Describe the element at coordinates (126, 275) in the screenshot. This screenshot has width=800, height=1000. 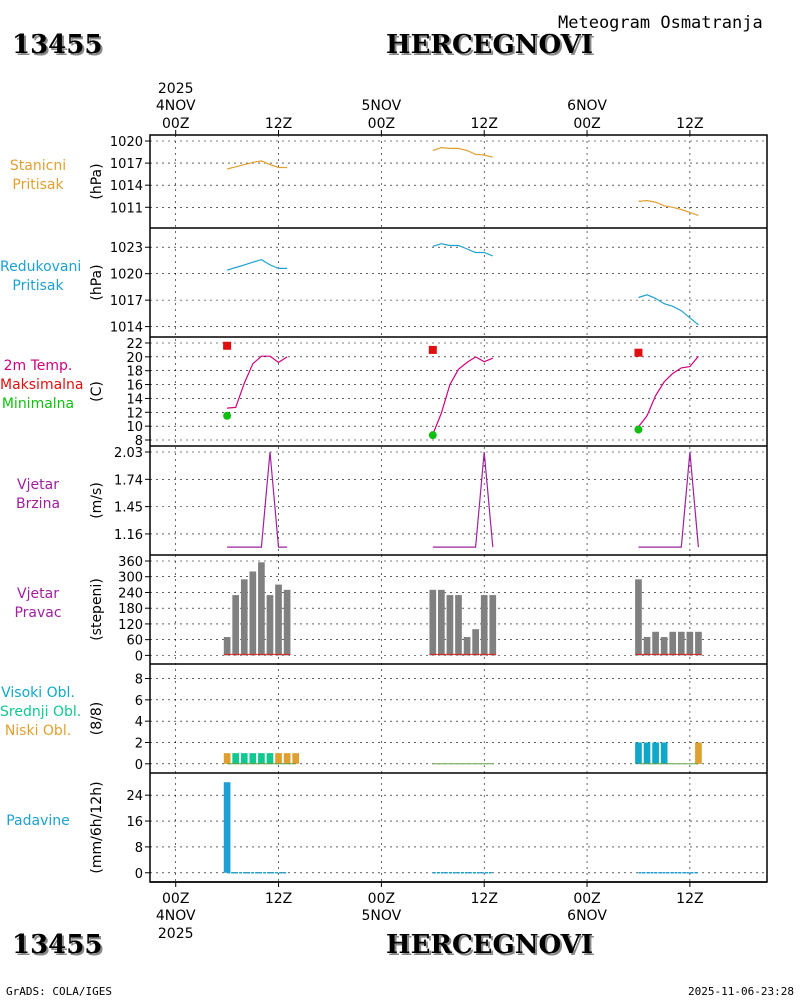
I see `y-tick-label: 1020` at that location.